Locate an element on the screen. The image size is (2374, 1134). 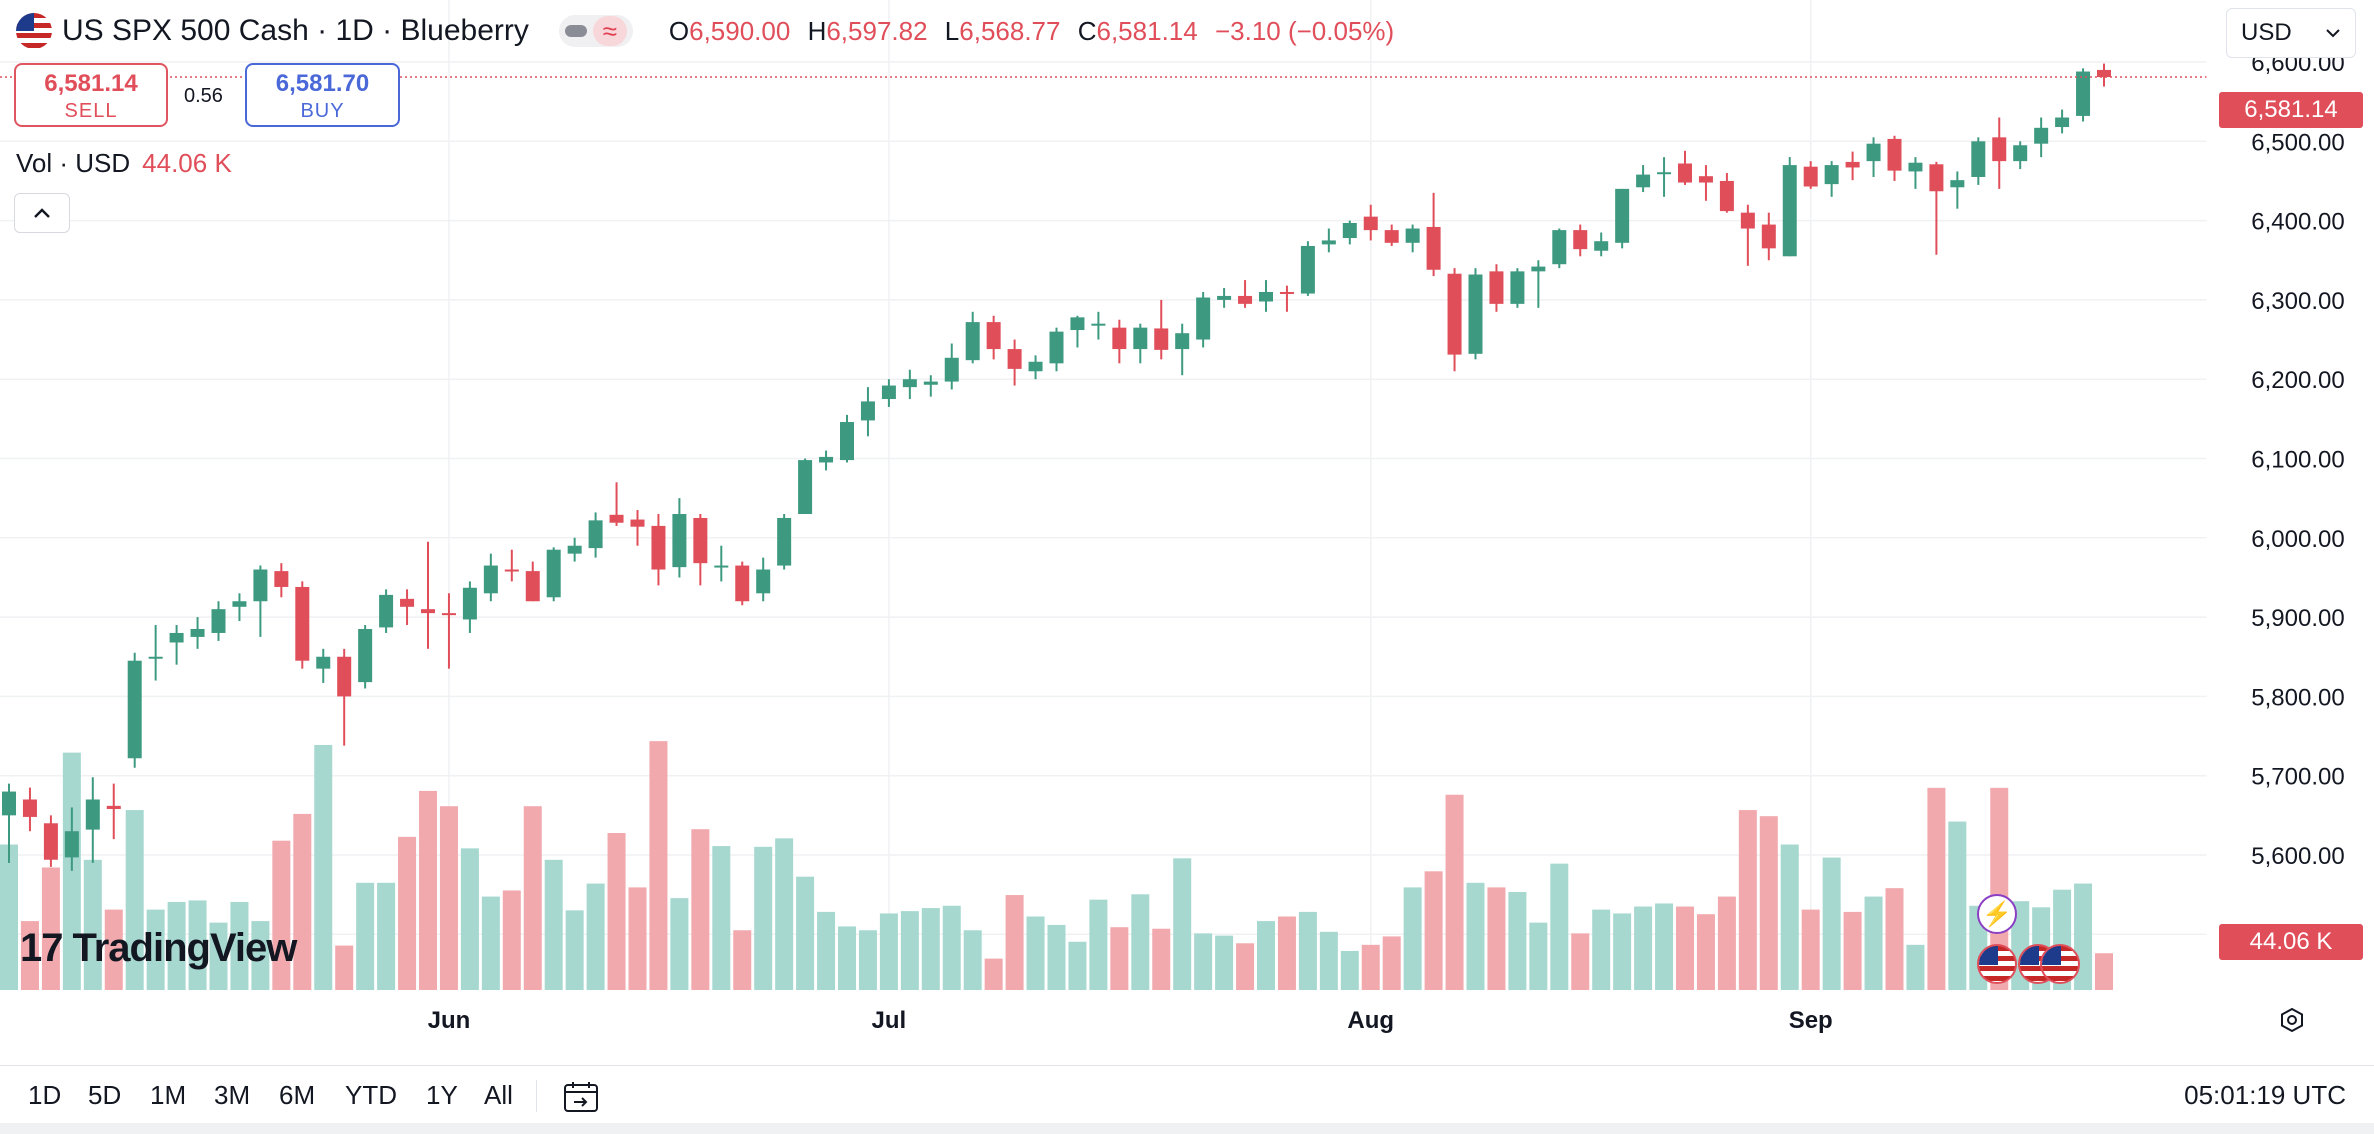
sell-price: 6,581.14 is located at coordinates (91, 83).